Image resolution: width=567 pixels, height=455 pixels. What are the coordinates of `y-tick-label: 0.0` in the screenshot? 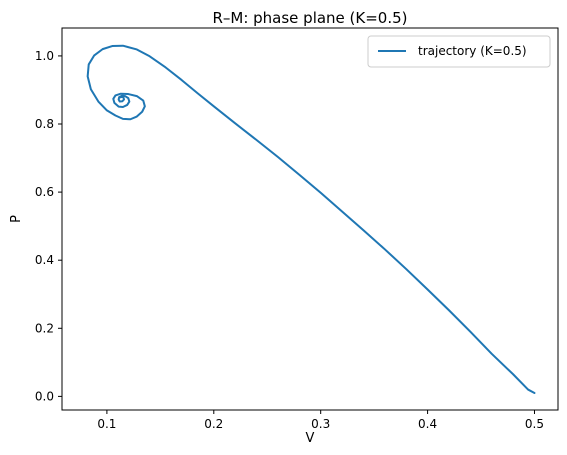 It's located at (44, 396).